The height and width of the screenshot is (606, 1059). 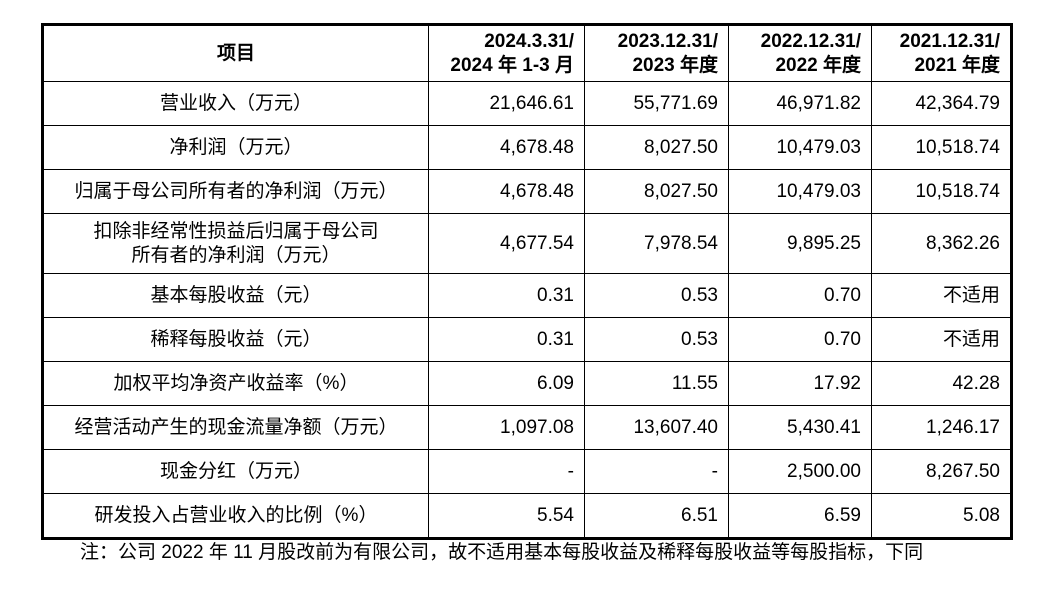 I want to click on cell-value: 7,978.54, so click(x=656, y=243).